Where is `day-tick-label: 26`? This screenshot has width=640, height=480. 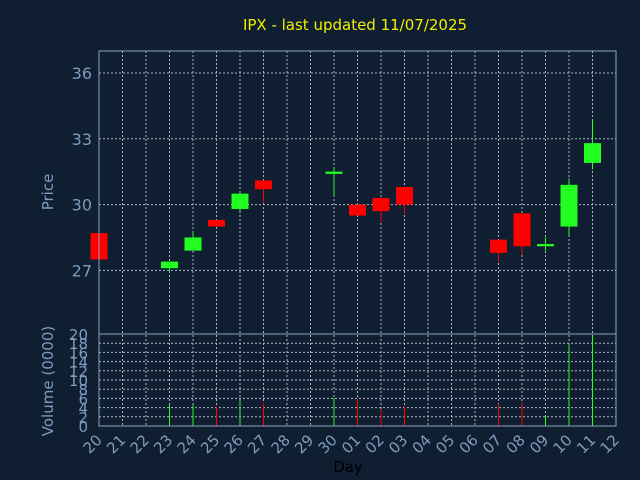 day-tick-label: 26 is located at coordinates (234, 444).